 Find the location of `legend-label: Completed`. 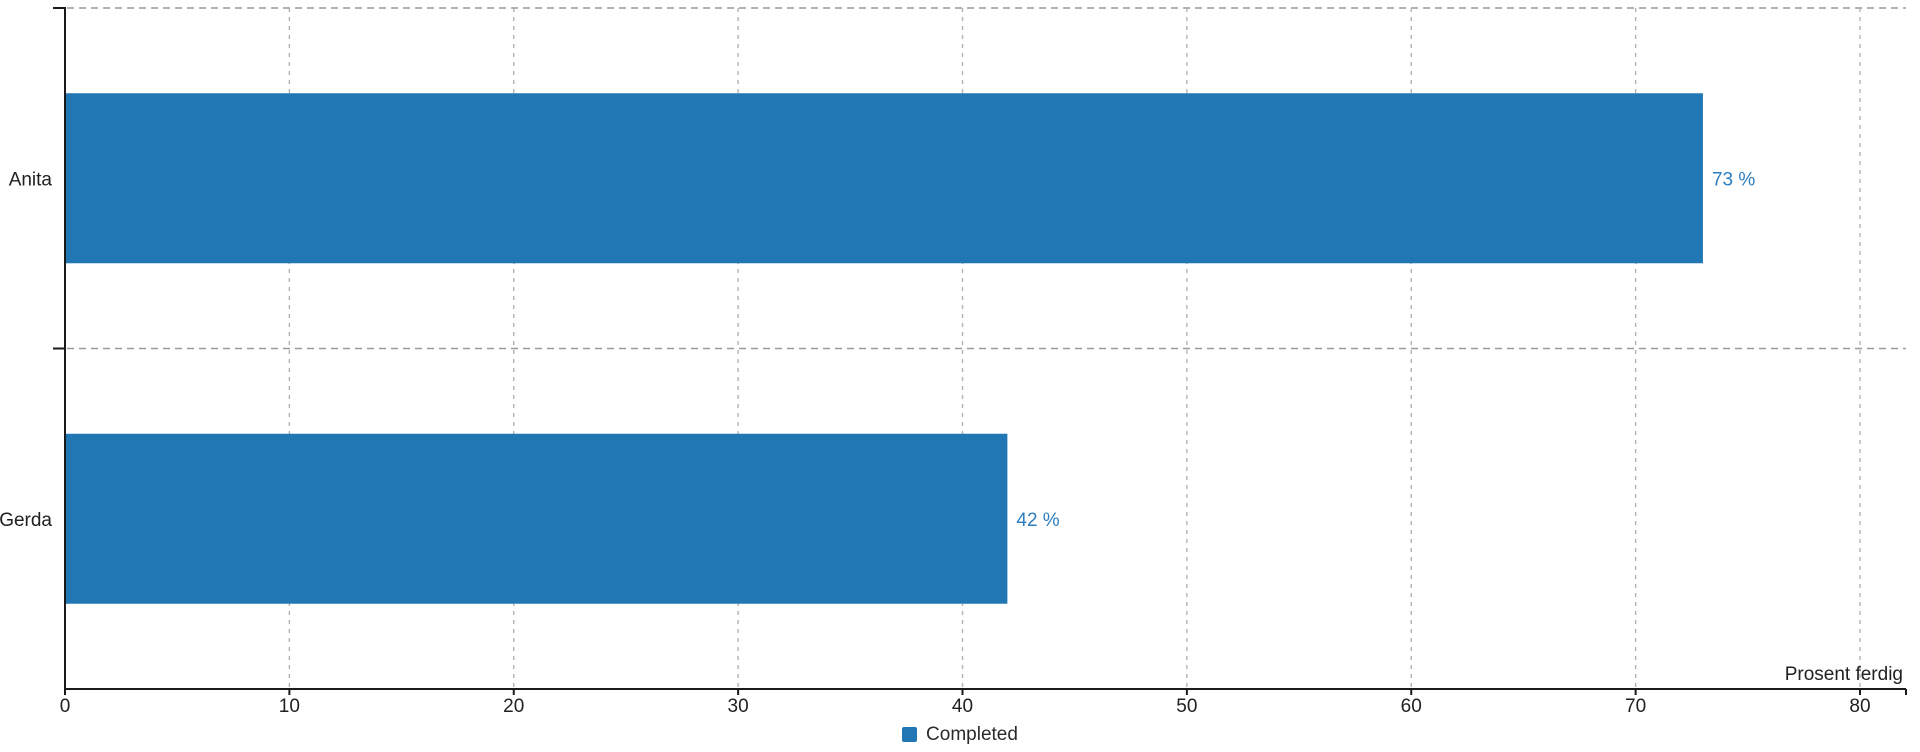

legend-label: Completed is located at coordinates (972, 734).